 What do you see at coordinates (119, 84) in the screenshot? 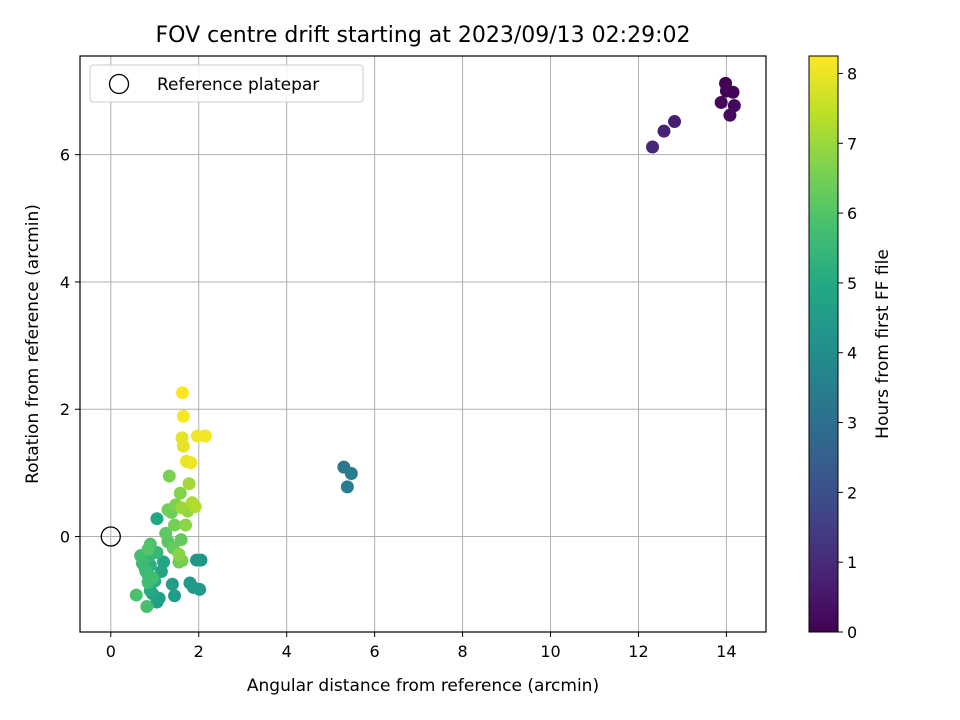
I see `legend-marker-reference` at bounding box center [119, 84].